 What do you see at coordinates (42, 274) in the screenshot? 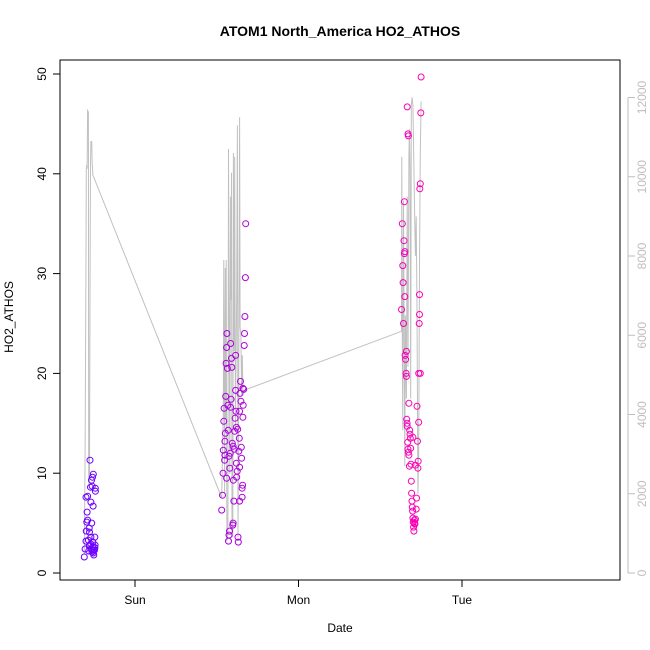
I see `y-tick-label: 30` at bounding box center [42, 274].